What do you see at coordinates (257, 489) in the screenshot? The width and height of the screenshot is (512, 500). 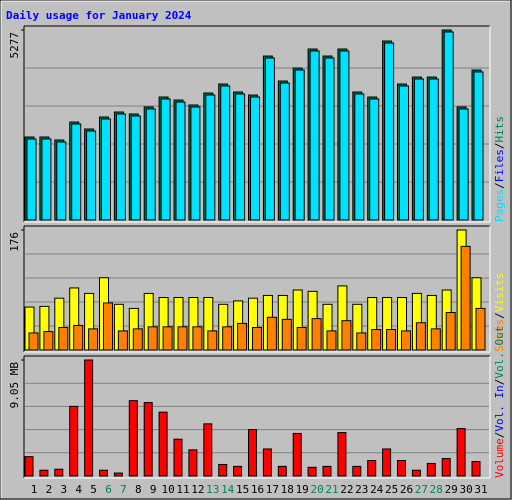 I see `x-tick-label: 16` at bounding box center [257, 489].